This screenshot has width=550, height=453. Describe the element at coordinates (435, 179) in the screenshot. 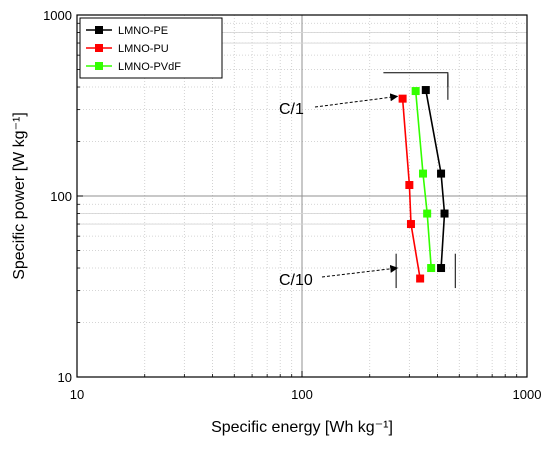

I see `series-line-lmno-pe` at that location.